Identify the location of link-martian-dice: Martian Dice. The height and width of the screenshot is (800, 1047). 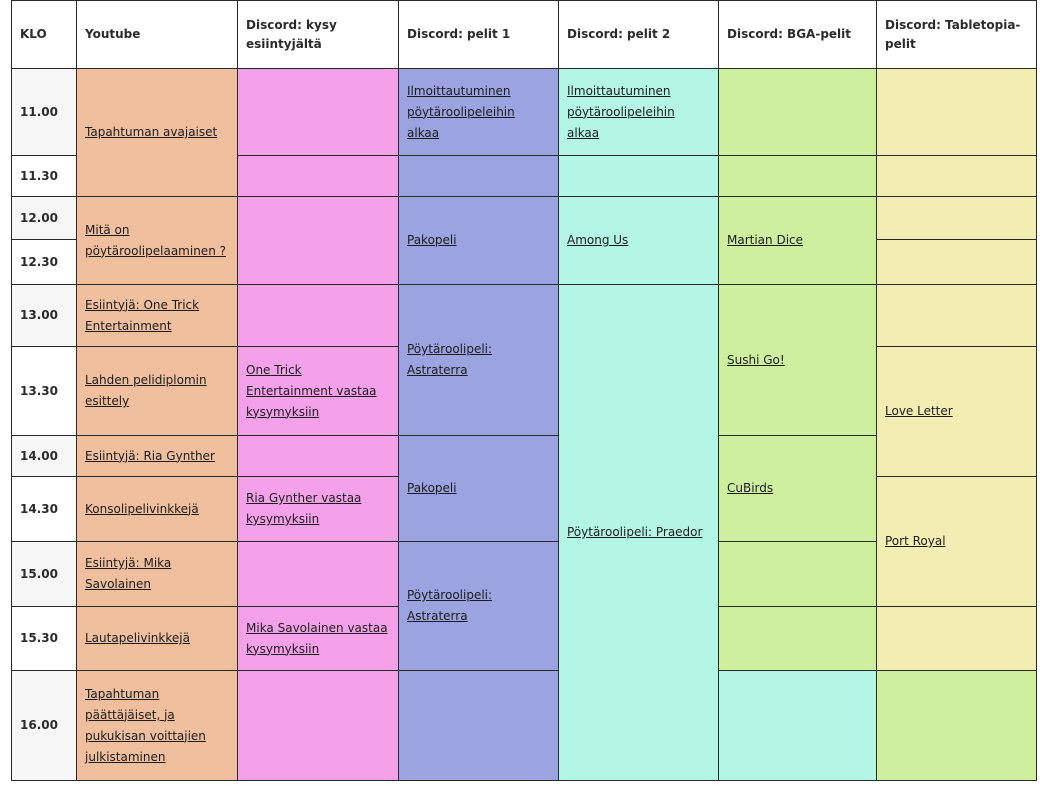
(765, 240).